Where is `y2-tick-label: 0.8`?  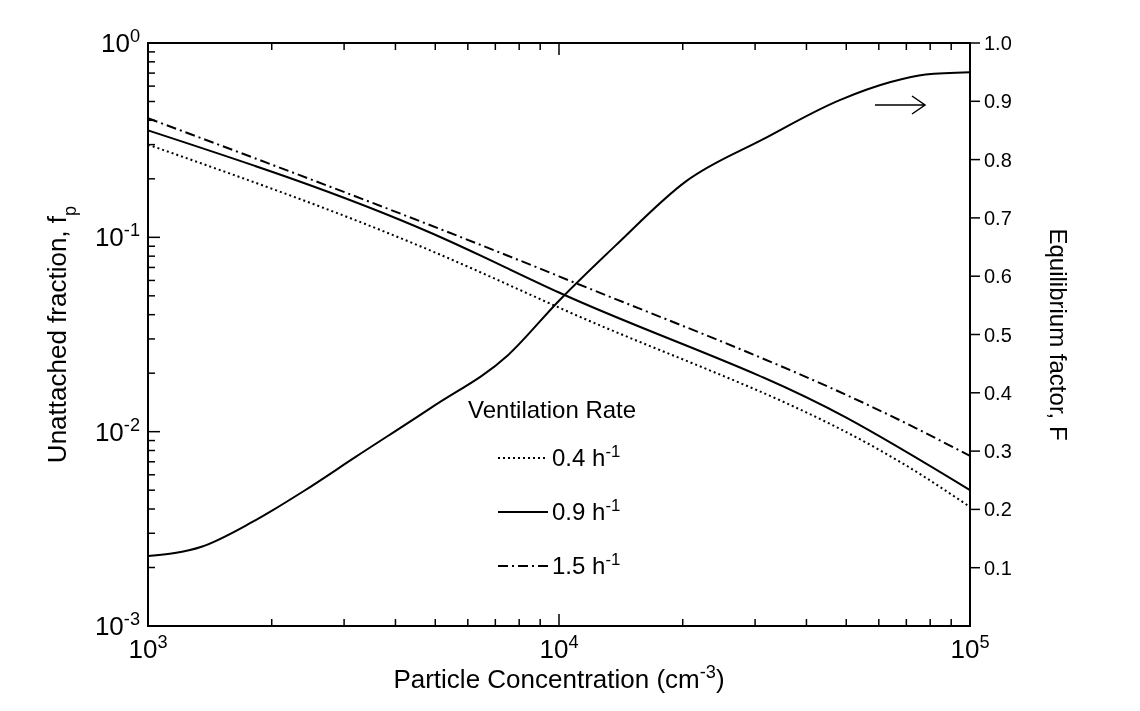
y2-tick-label: 0.8 is located at coordinates (998, 159).